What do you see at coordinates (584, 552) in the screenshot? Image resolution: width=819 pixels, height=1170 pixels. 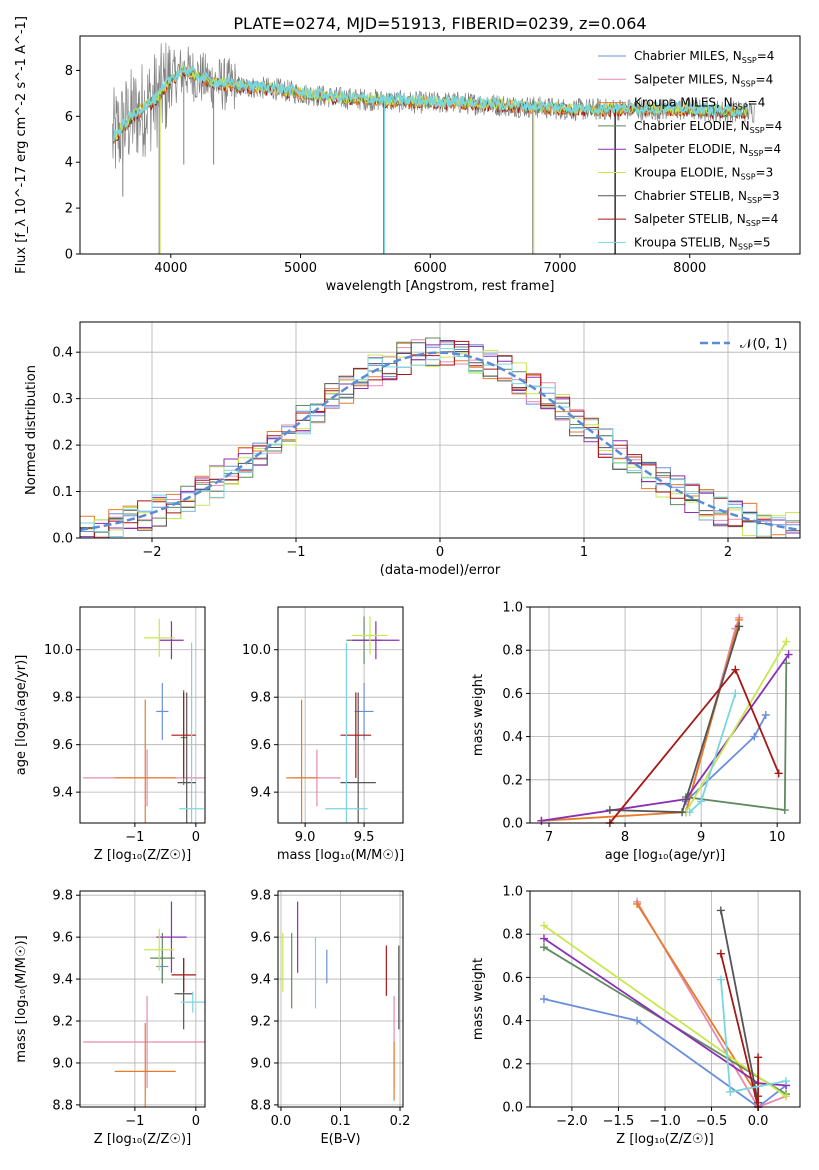 I see `x-tick-label: 1` at bounding box center [584, 552].